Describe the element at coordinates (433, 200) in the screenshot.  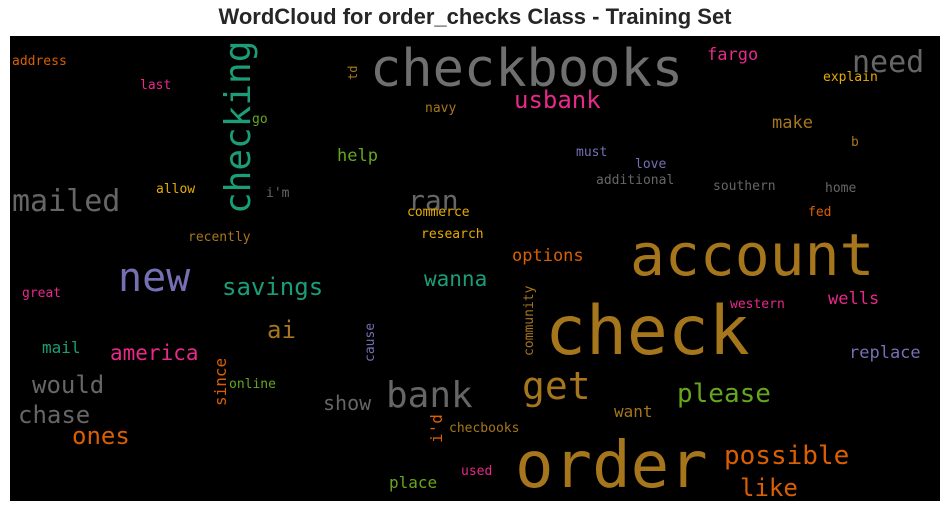
I see `word-ran: ran` at that location.